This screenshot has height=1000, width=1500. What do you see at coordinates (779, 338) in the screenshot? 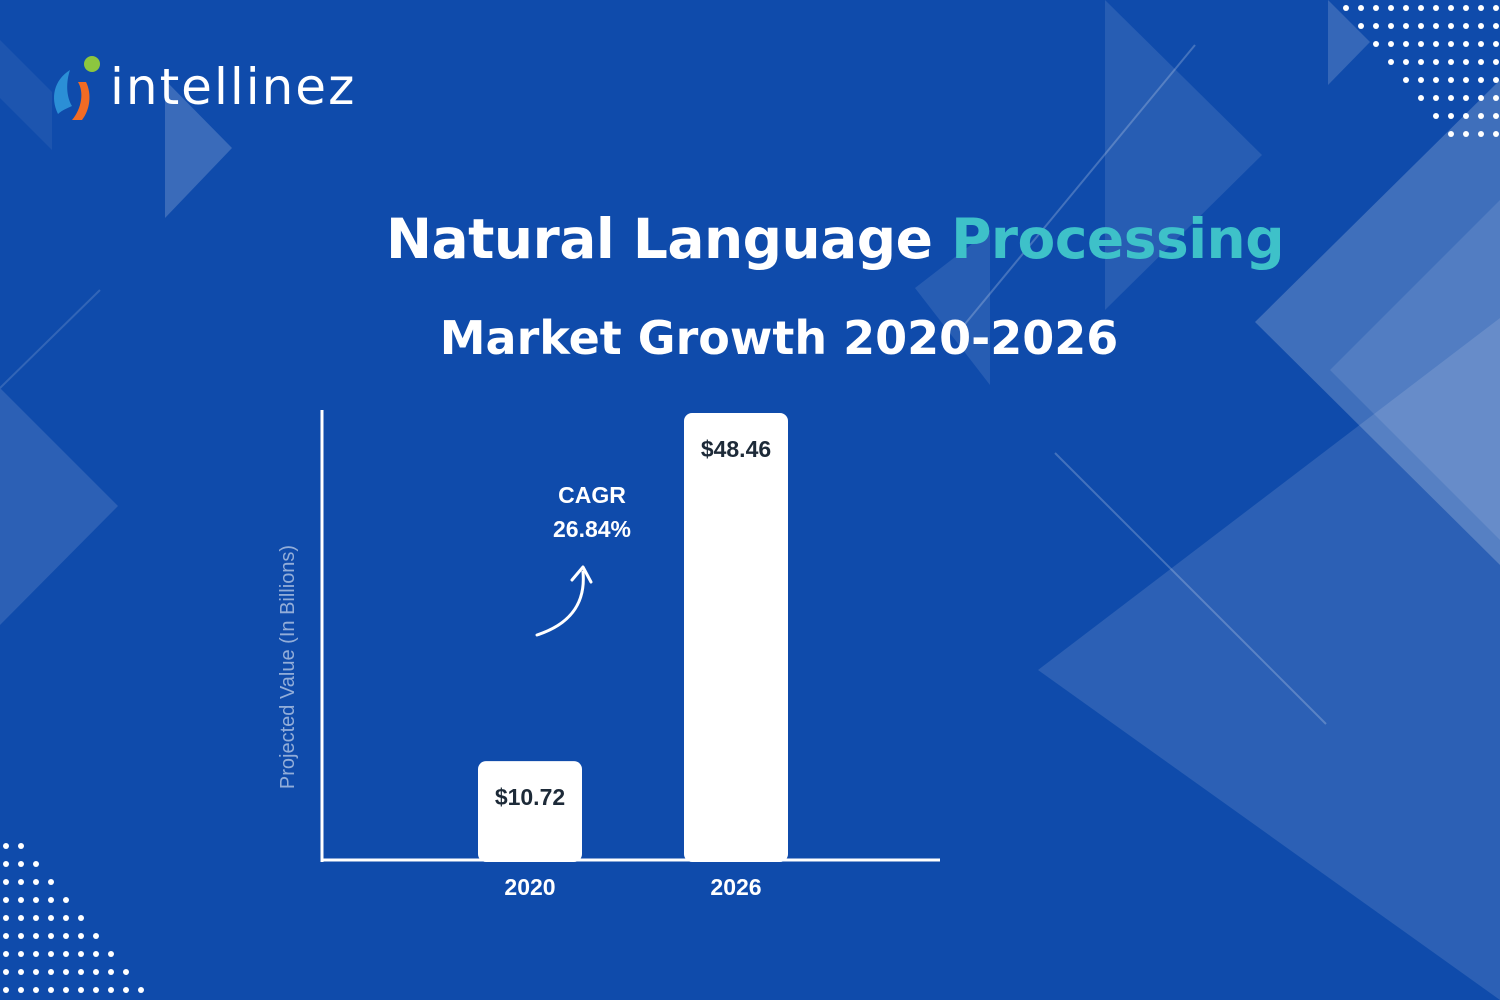
I see `page-subtitle: Market Growth 2020-2026` at bounding box center [779, 338].